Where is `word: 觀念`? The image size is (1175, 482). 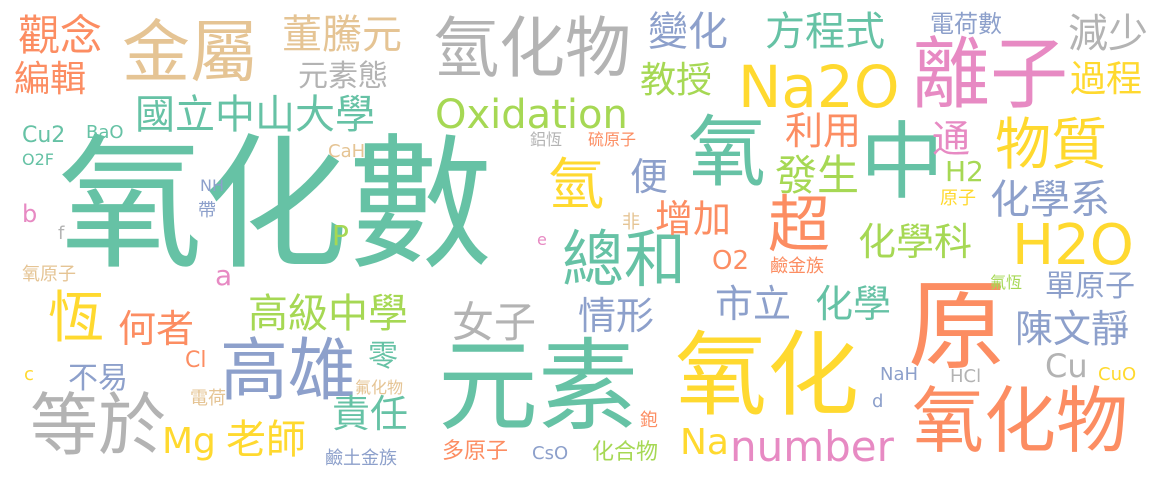 word: 觀念 is located at coordinates (60, 35).